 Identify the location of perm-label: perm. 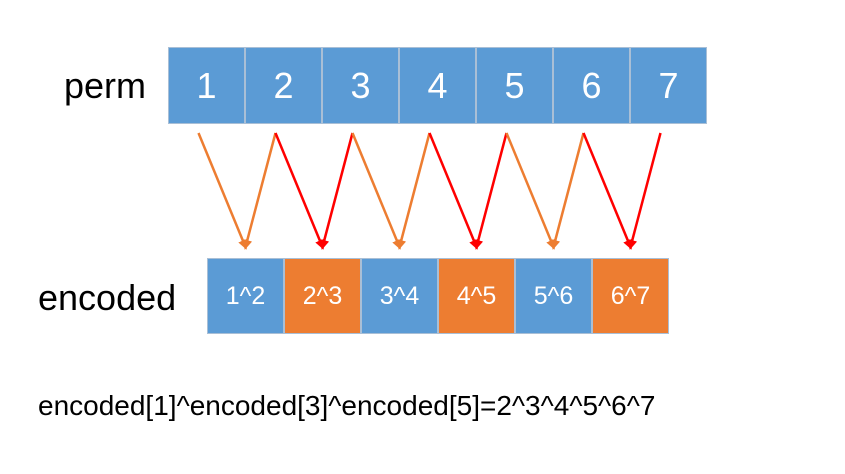
(105, 85).